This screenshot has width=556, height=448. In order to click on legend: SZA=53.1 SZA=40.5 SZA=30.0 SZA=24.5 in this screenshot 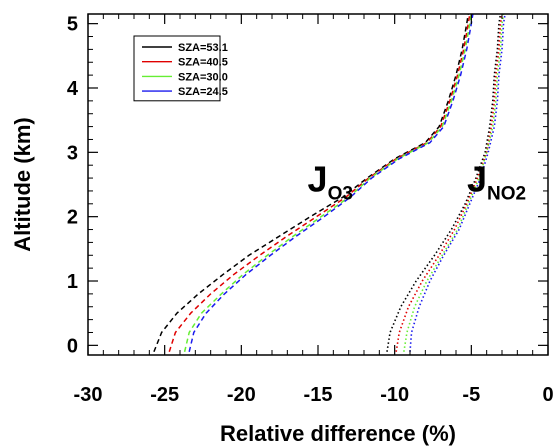, I will do `click(180, 68)`.